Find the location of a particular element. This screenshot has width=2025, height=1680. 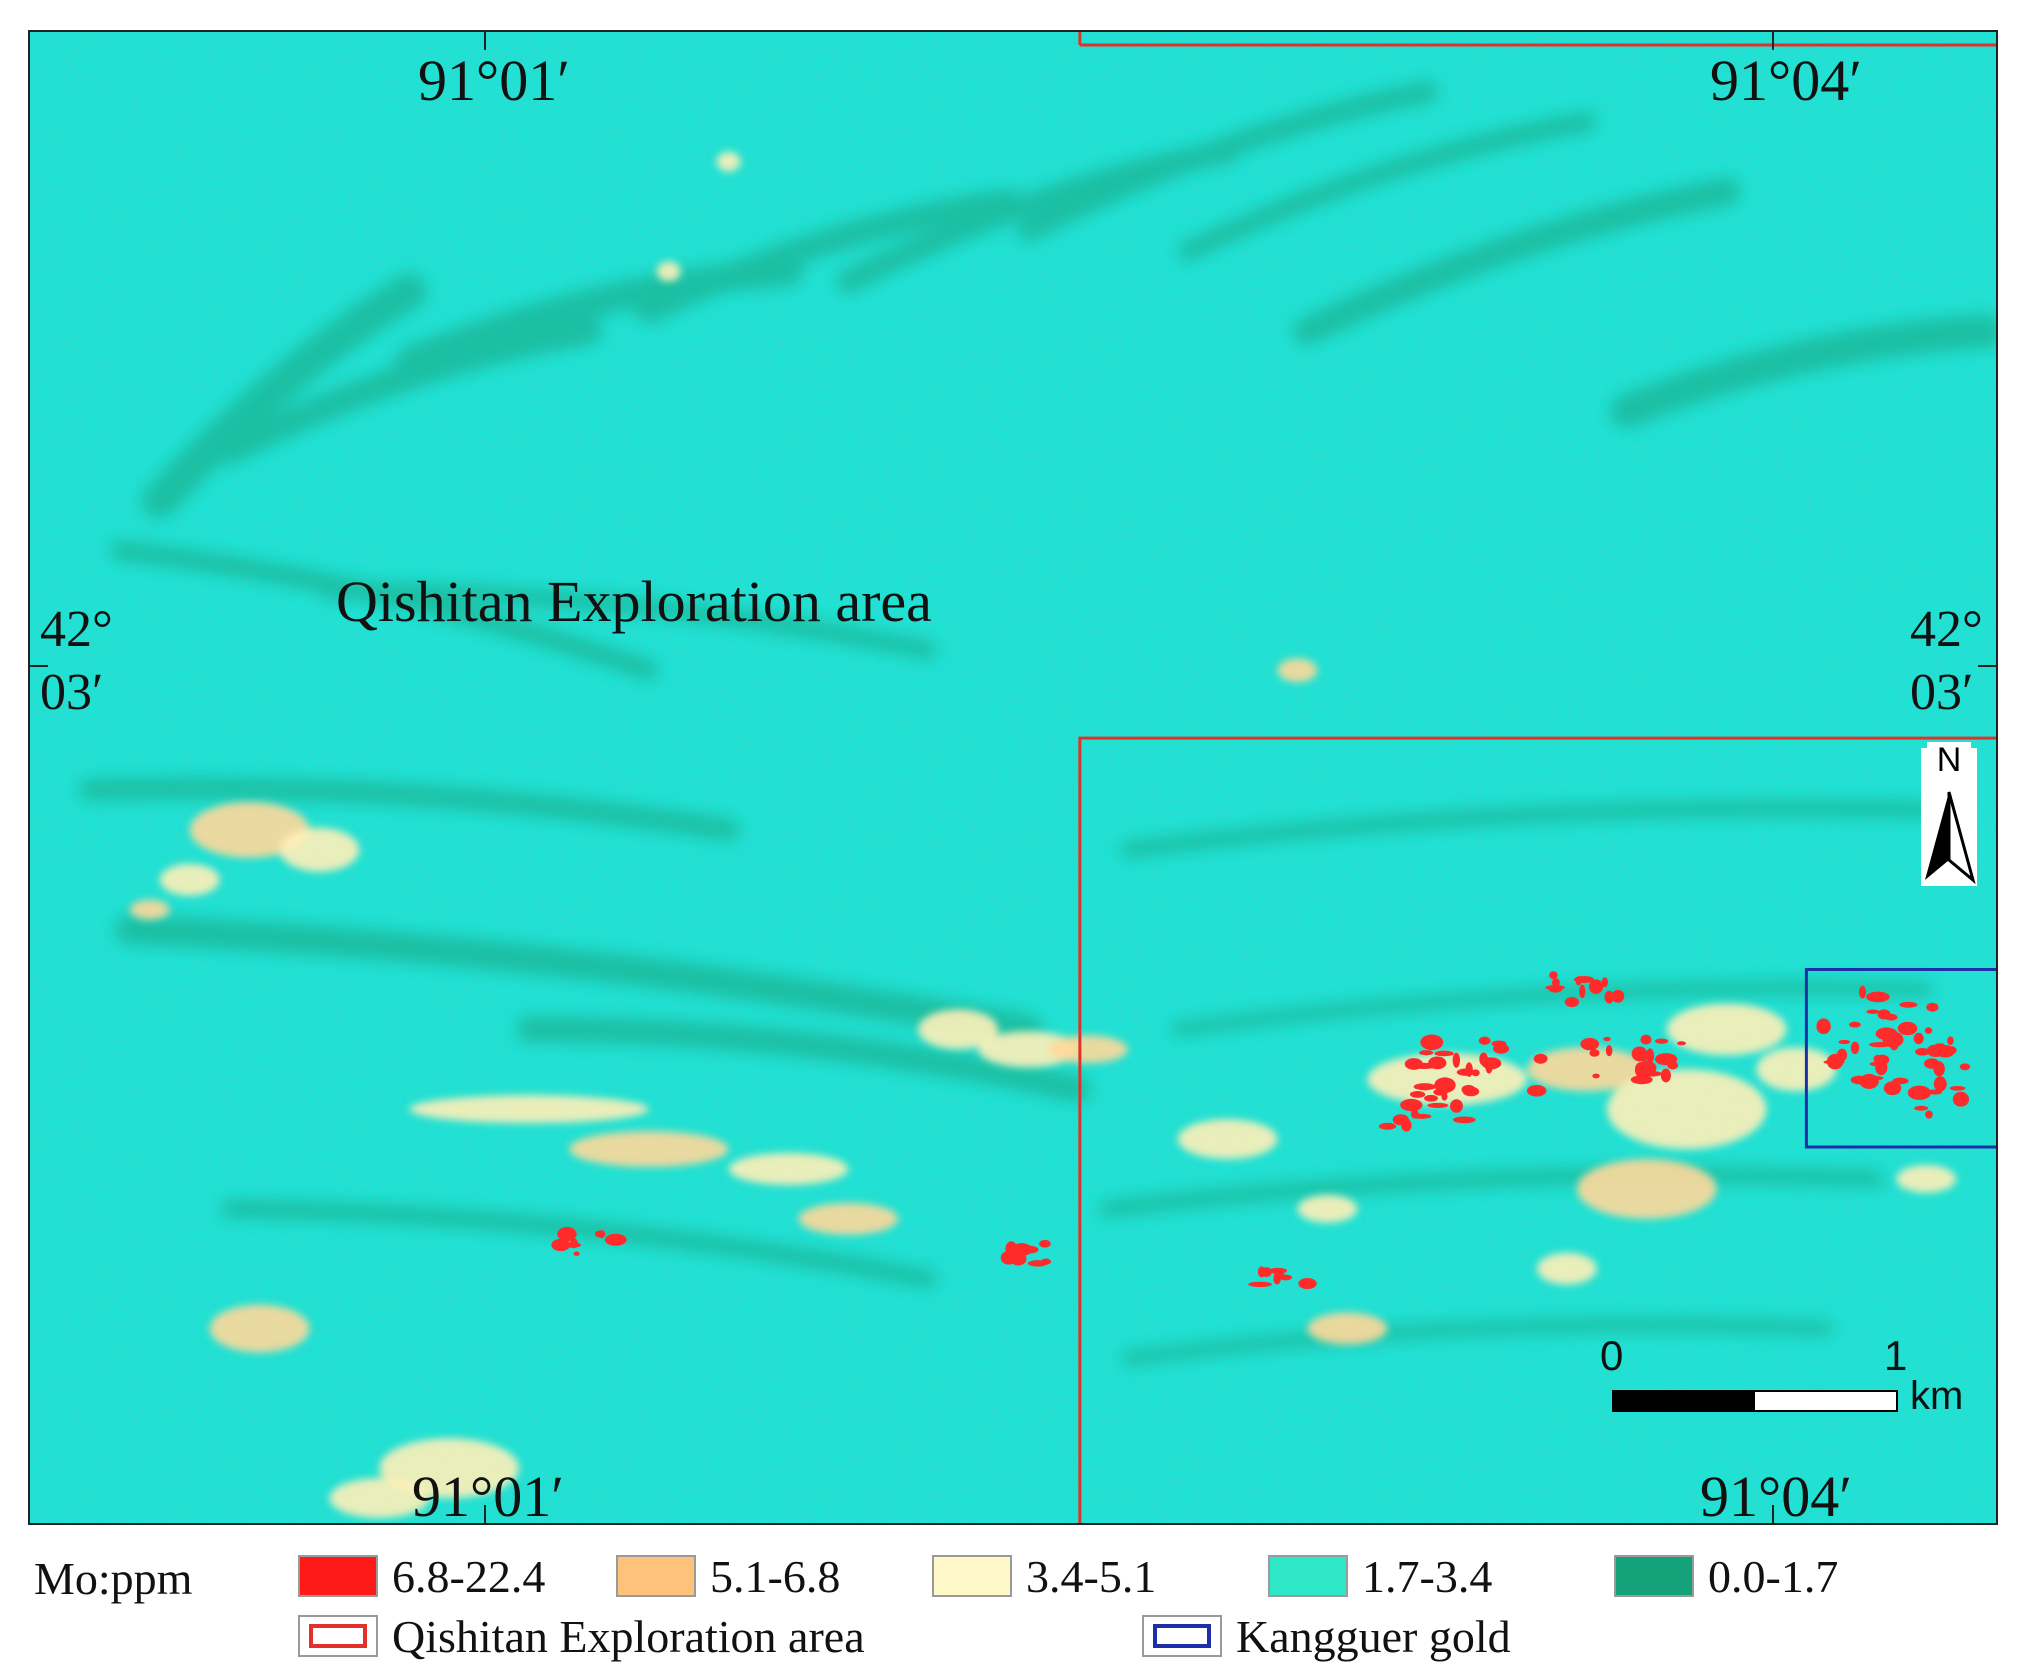

legend-label: 5.1-6.8 is located at coordinates (775, 1576).